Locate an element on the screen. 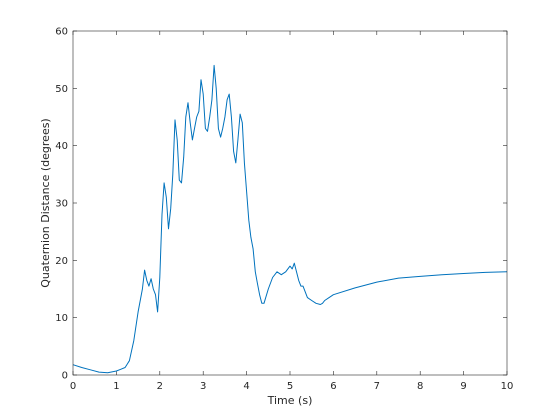  x-axis-label: Time (s) is located at coordinates (290, 400).